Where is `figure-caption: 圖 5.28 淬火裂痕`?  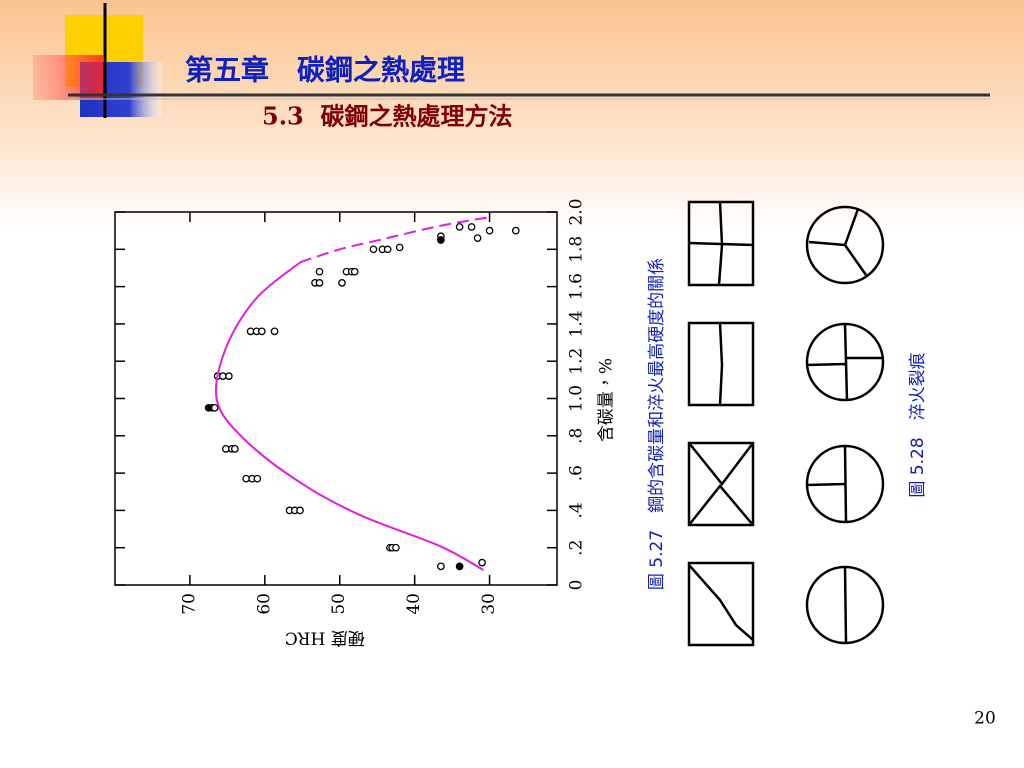
figure-caption: 圖 5.28 淬火裂痕 is located at coordinates (918, 424).